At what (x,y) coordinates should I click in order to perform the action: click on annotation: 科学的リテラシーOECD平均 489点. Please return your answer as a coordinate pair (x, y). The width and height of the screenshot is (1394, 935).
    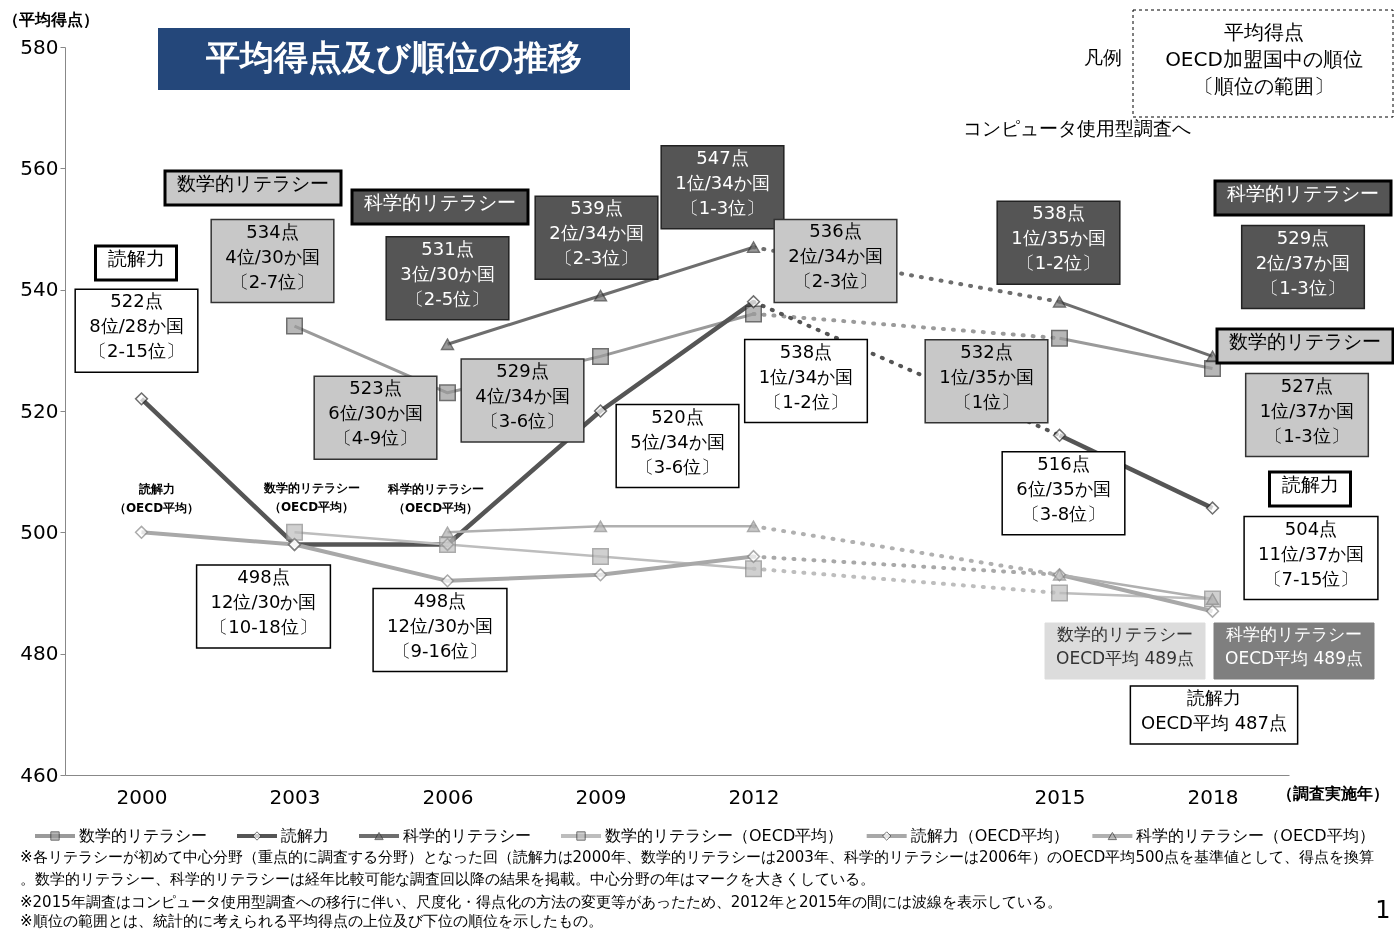
    Looking at the image, I should click on (1294, 646).